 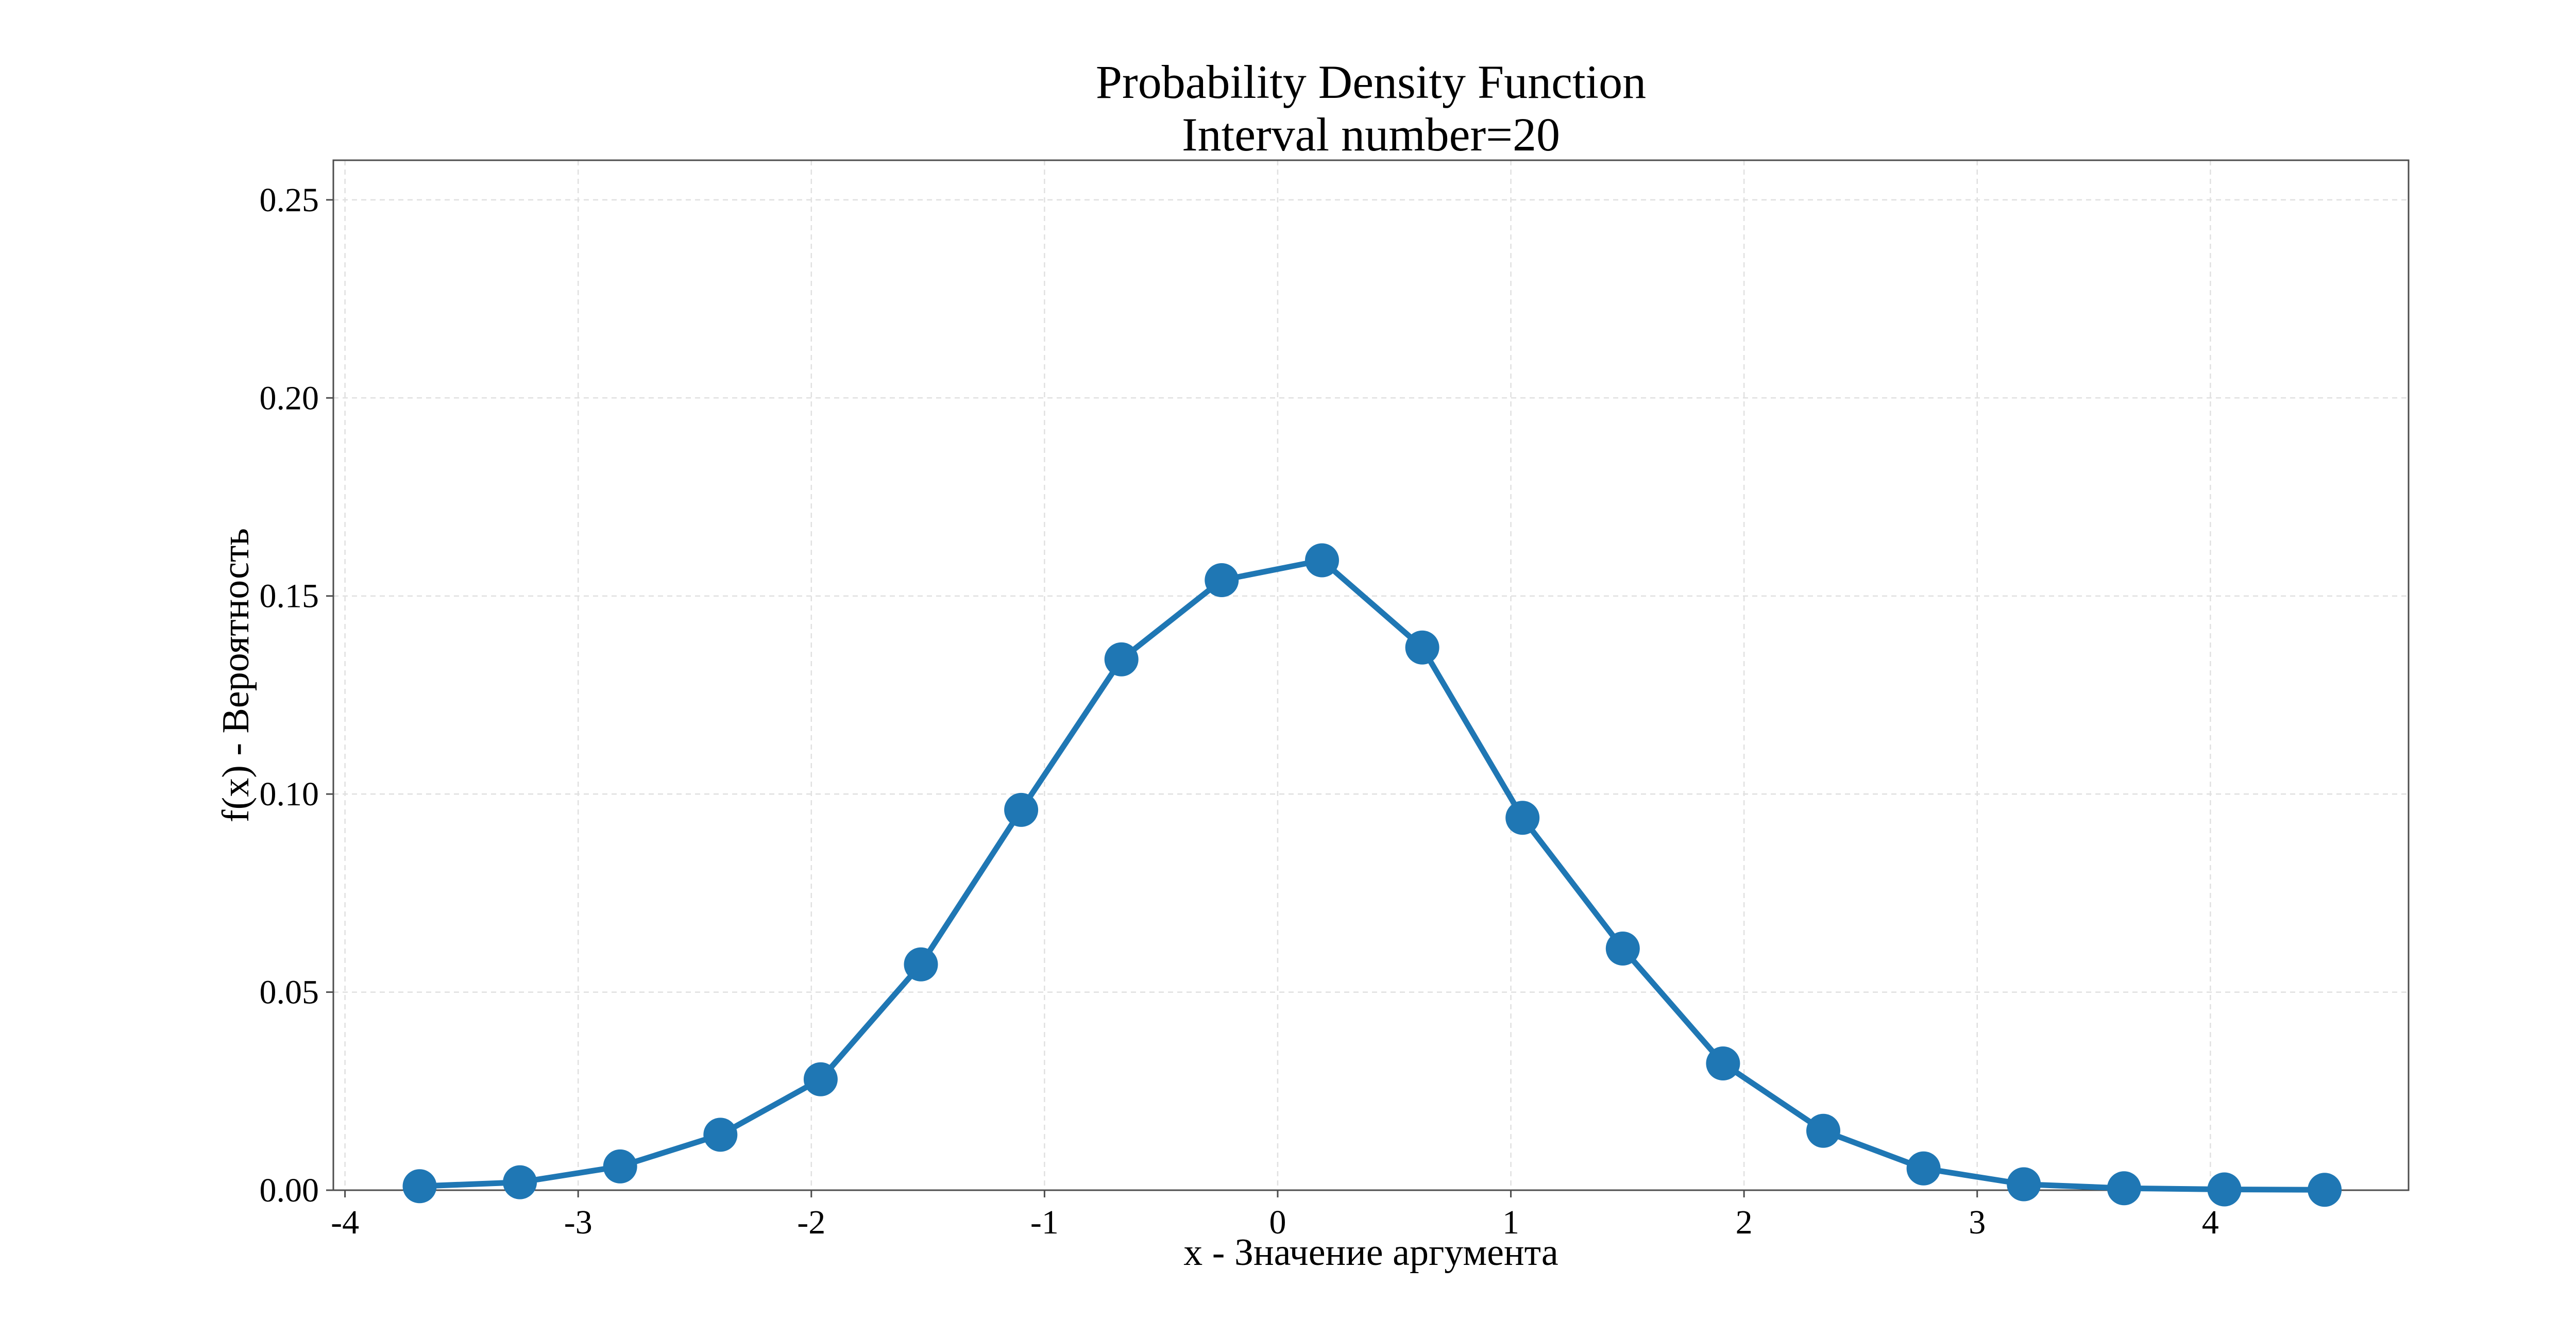 I want to click on x-tick-label: 1, so click(x=1510, y=1222).